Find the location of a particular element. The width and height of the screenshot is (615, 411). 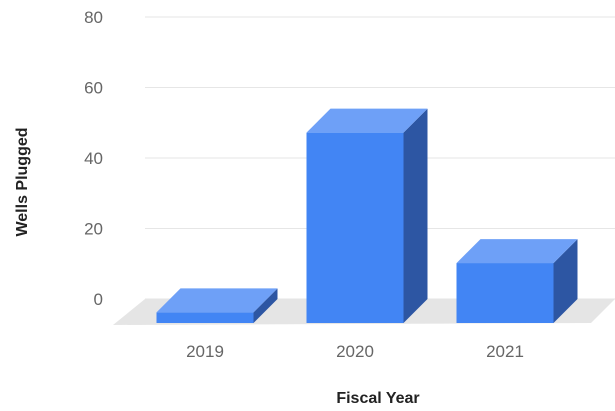

bar-2021 is located at coordinates (517, 281).